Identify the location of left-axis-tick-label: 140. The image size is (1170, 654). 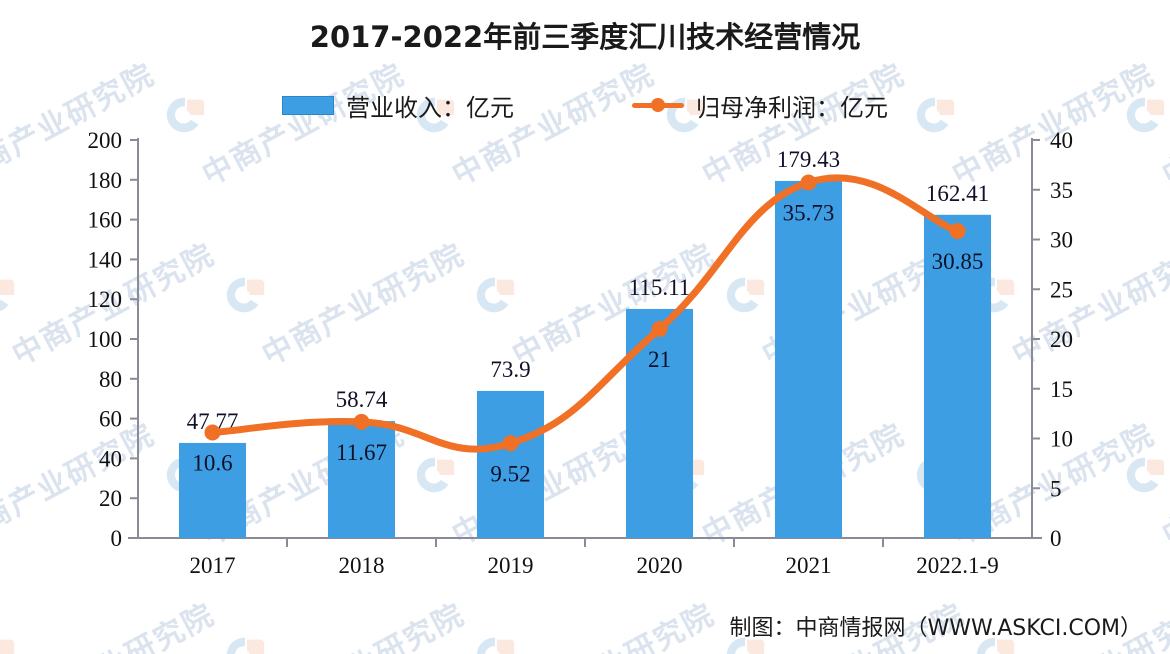
(105, 259).